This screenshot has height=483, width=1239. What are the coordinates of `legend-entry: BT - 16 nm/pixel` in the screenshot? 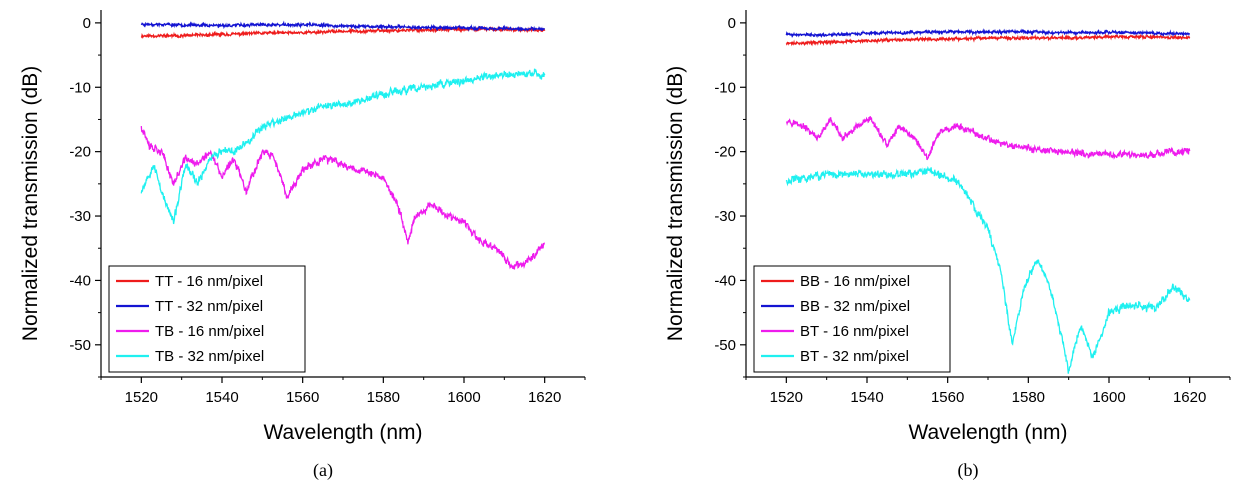 It's located at (854, 331).